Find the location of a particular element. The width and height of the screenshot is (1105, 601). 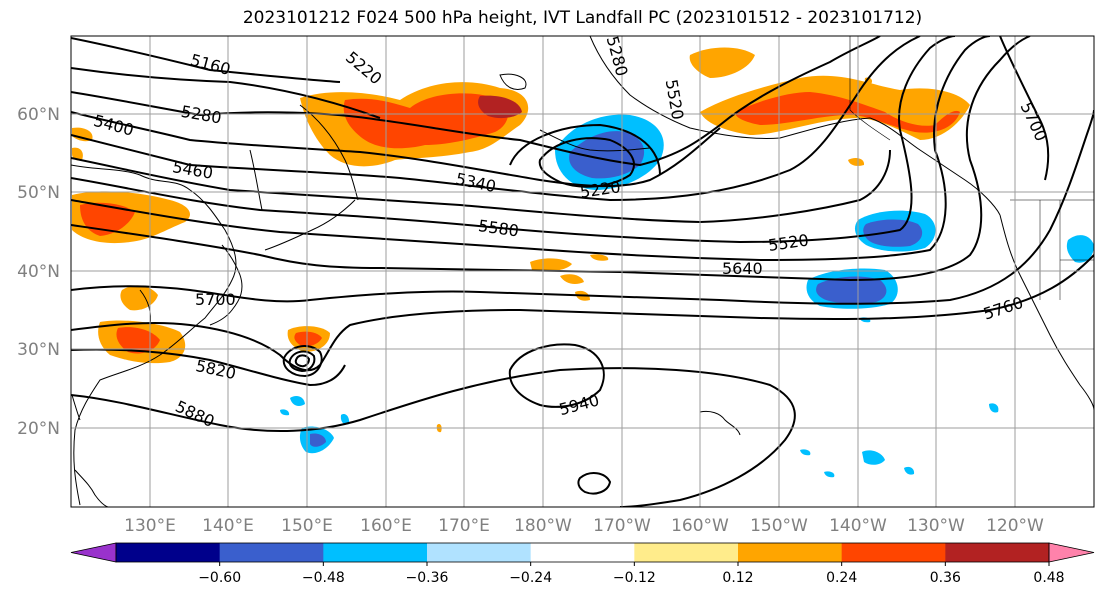

lat-axis-labels: 60°N 50°N 40°N 30°N 20°N is located at coordinates (38, 272).